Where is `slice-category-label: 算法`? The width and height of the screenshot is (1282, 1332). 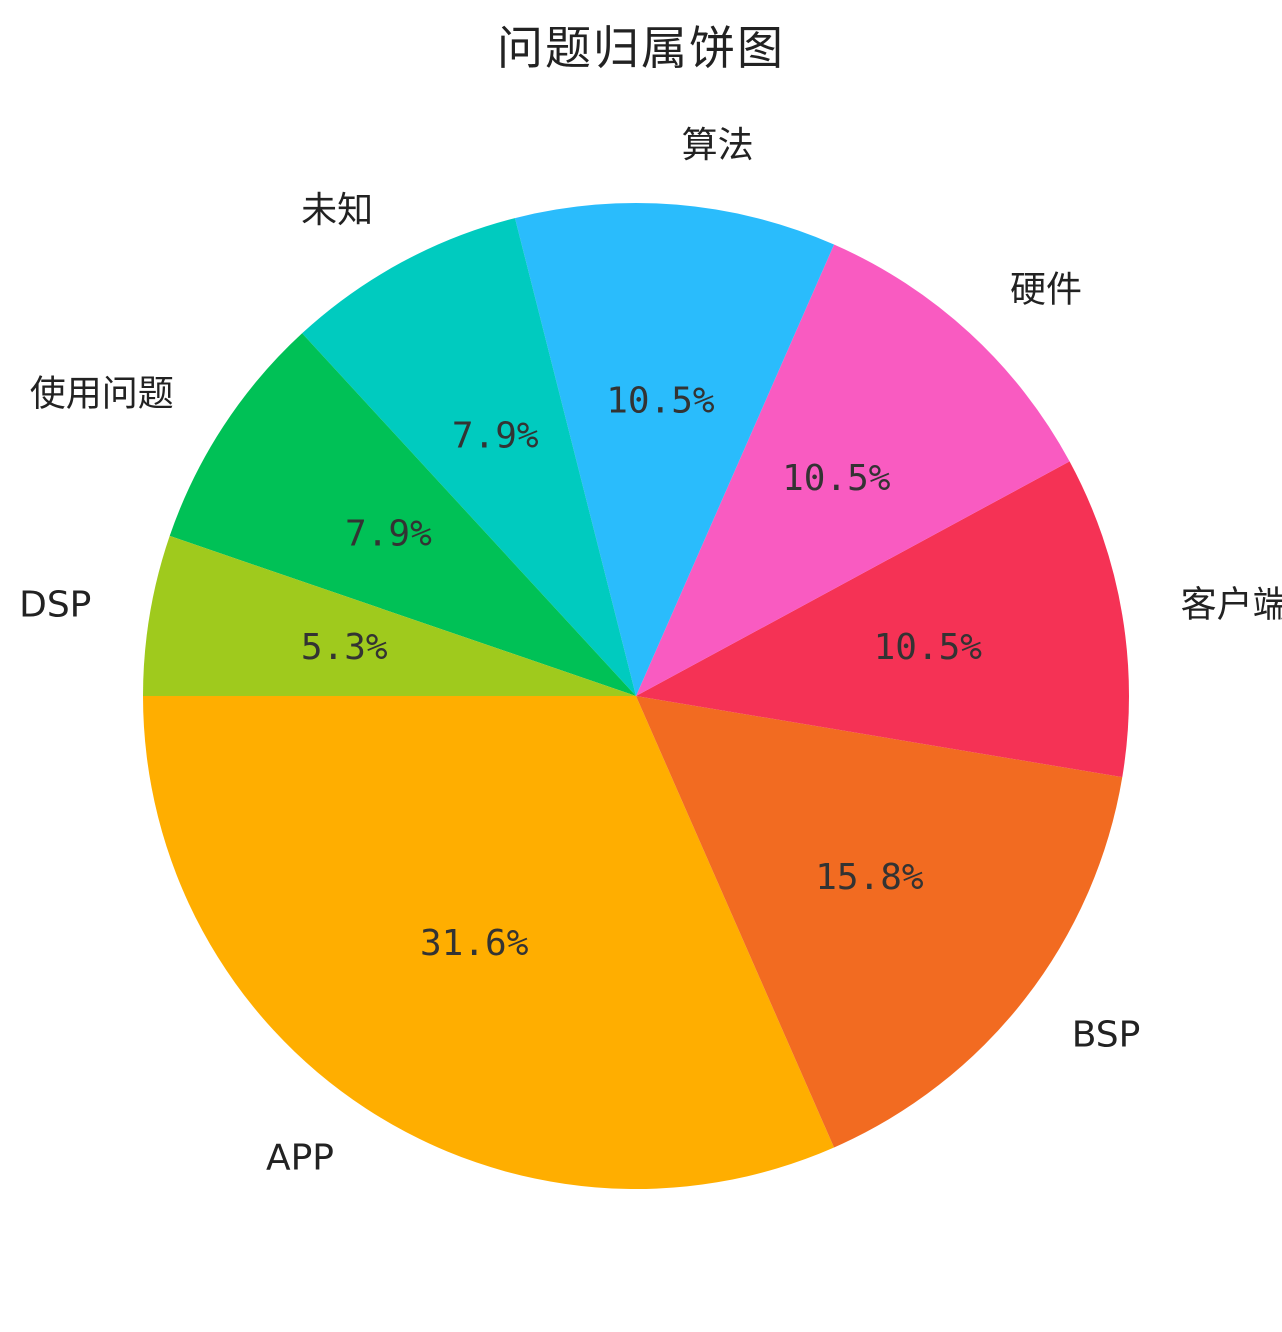 slice-category-label: 算法 is located at coordinates (718, 145).